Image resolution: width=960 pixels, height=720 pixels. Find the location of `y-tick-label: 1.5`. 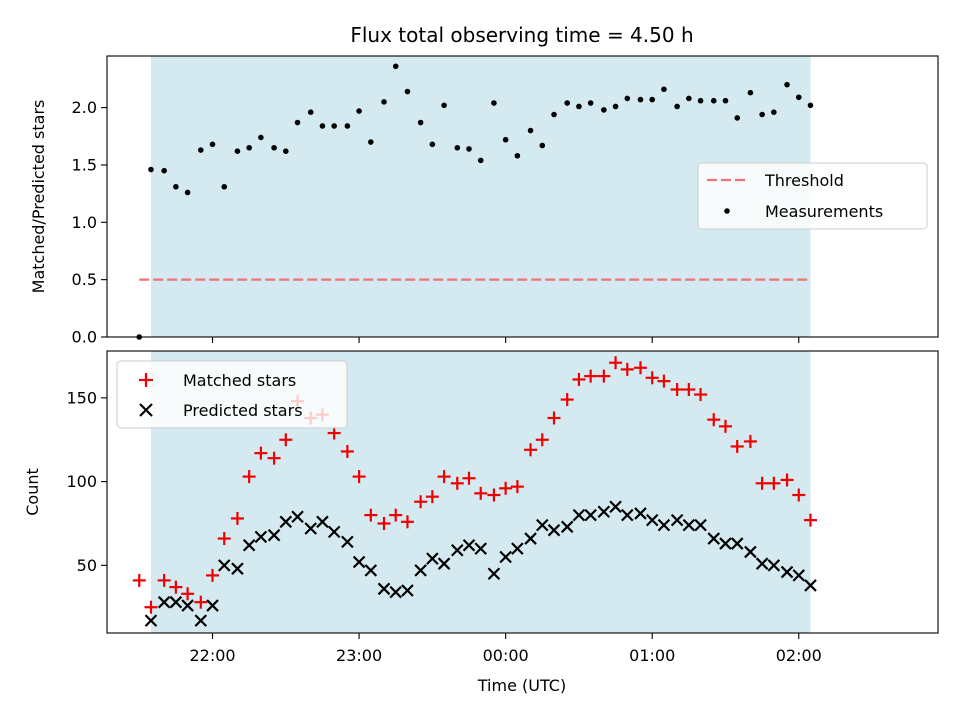

y-tick-label: 1.5 is located at coordinates (84, 164).